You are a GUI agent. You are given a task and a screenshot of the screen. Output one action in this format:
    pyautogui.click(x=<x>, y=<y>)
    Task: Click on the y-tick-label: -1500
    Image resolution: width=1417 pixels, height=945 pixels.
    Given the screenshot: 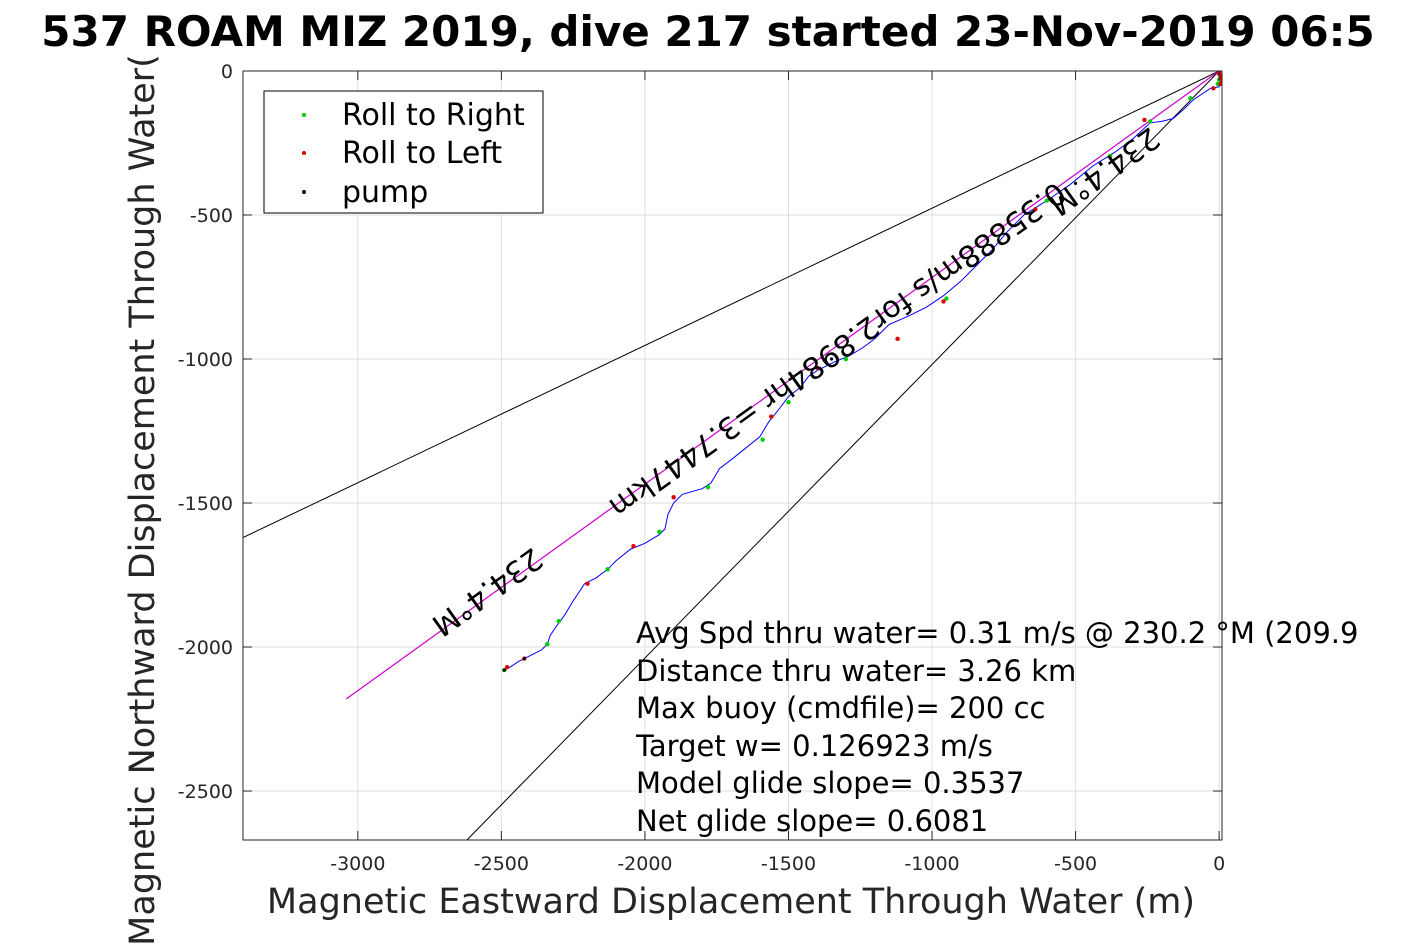 What is the action you would take?
    pyautogui.click(x=205, y=504)
    